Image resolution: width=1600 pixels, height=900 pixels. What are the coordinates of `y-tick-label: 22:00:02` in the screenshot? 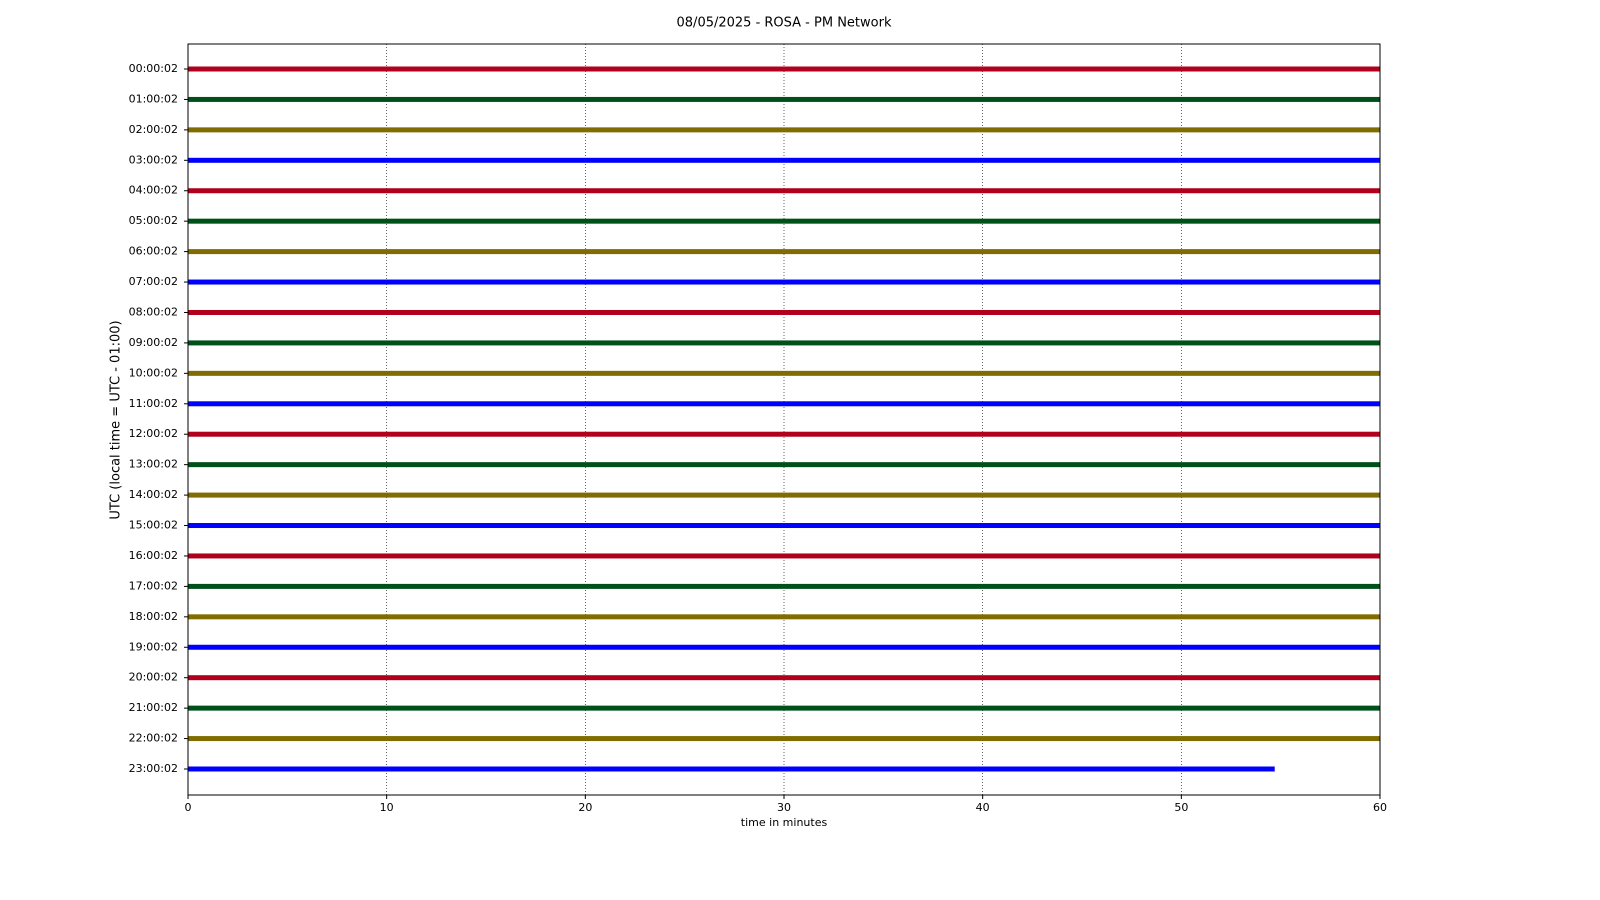 It's located at (153, 738).